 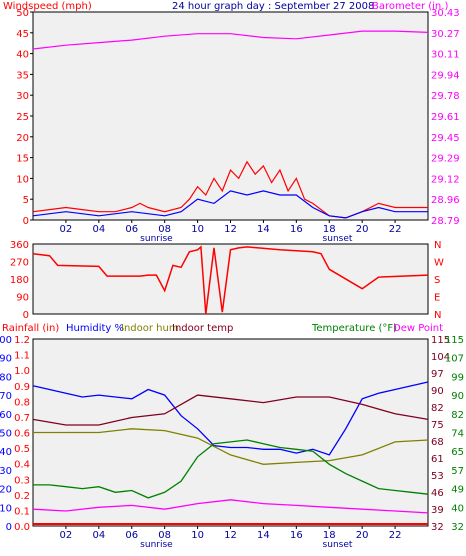 What do you see at coordinates (98, 229) in the screenshot?
I see `x-tick-label: 04` at bounding box center [98, 229].